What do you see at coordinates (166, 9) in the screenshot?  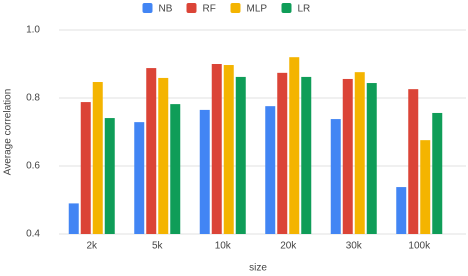 I see `legend-label: NB` at bounding box center [166, 9].